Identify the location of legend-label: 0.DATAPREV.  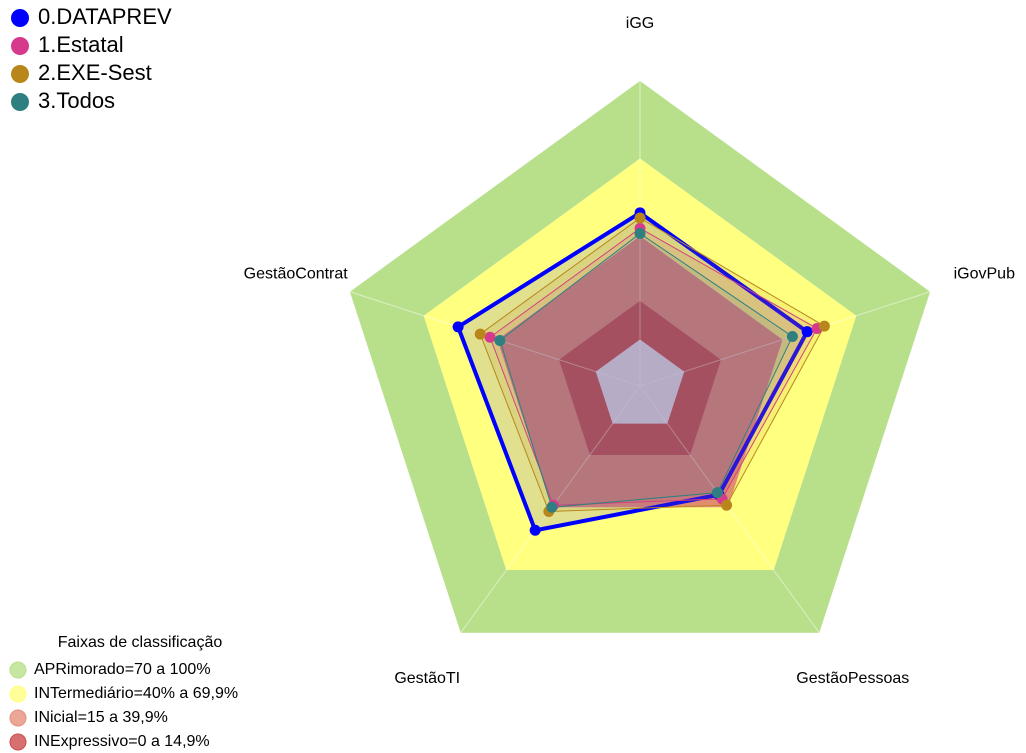
(105, 16).